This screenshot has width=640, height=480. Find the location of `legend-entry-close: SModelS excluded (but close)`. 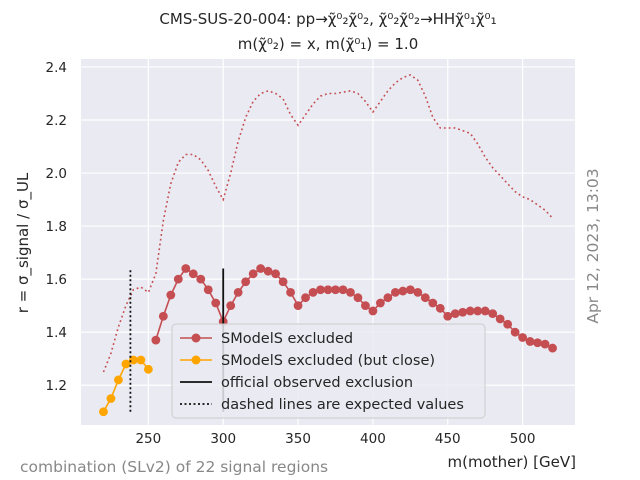

legend-entry-close: SModelS excluded (but close) is located at coordinates (328, 361).